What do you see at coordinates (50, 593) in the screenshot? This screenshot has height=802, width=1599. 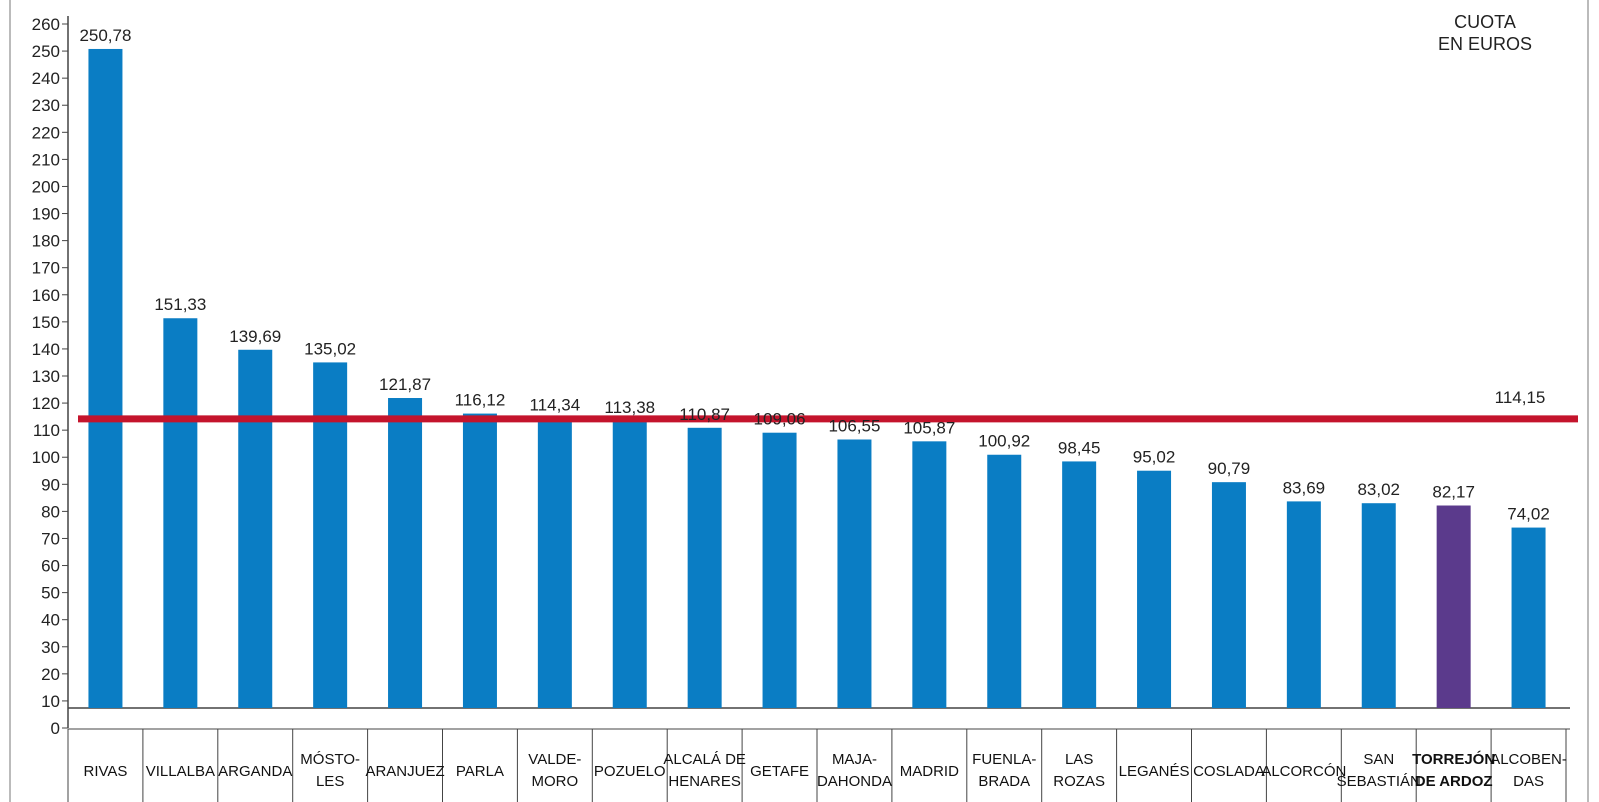 I see `y-tick-label: 50` at bounding box center [50, 593].